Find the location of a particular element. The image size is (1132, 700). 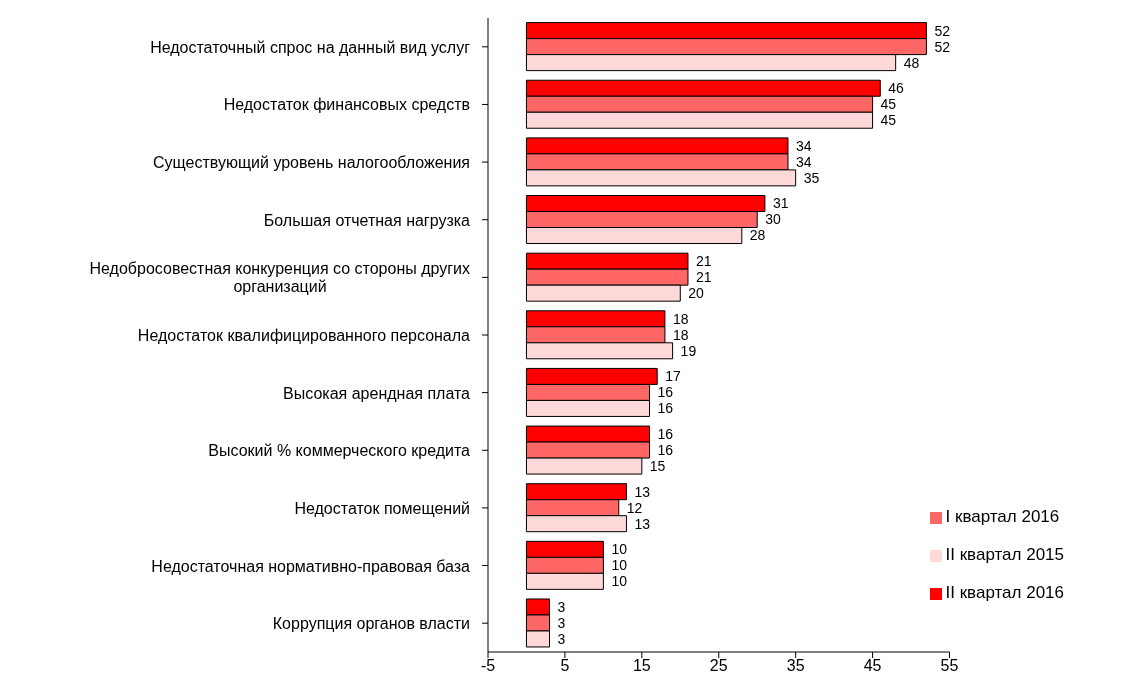

x-tick-label: 45 is located at coordinates (872, 666).